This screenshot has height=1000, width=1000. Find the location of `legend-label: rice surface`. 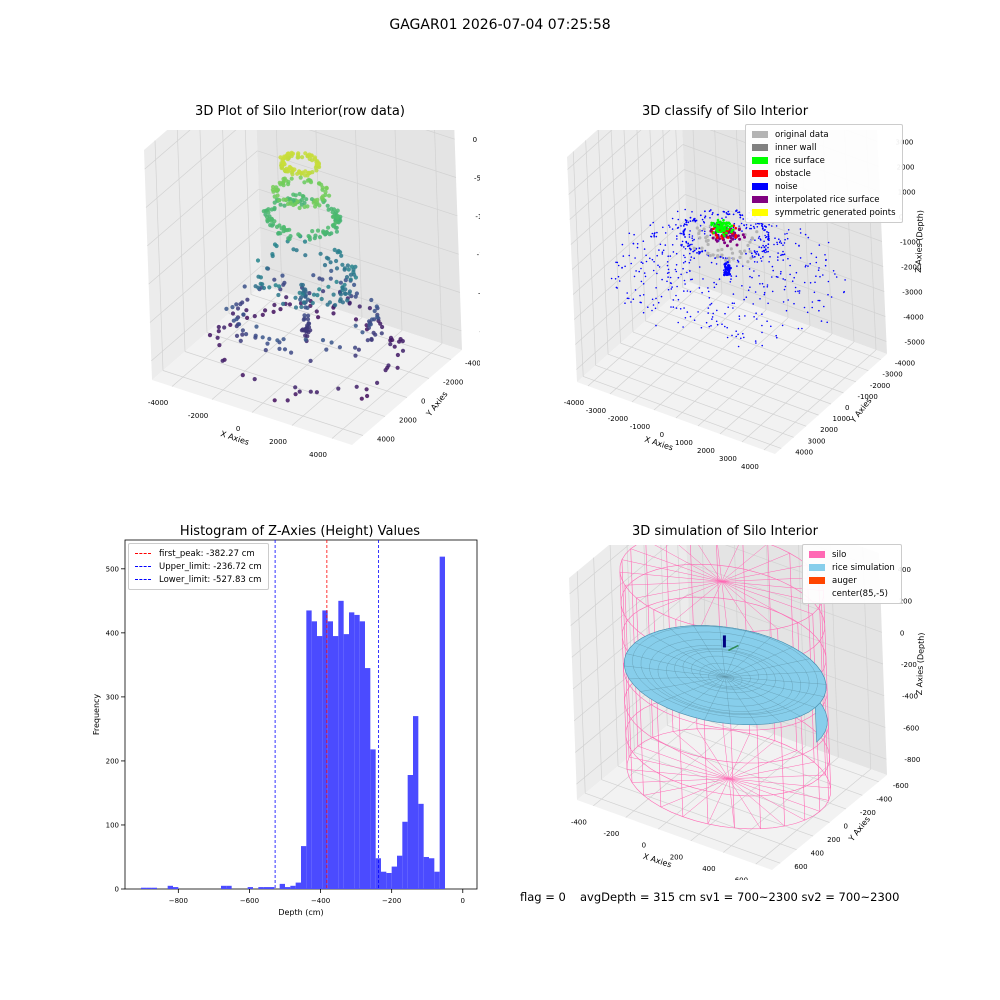

legend-label: rice surface is located at coordinates (800, 160).